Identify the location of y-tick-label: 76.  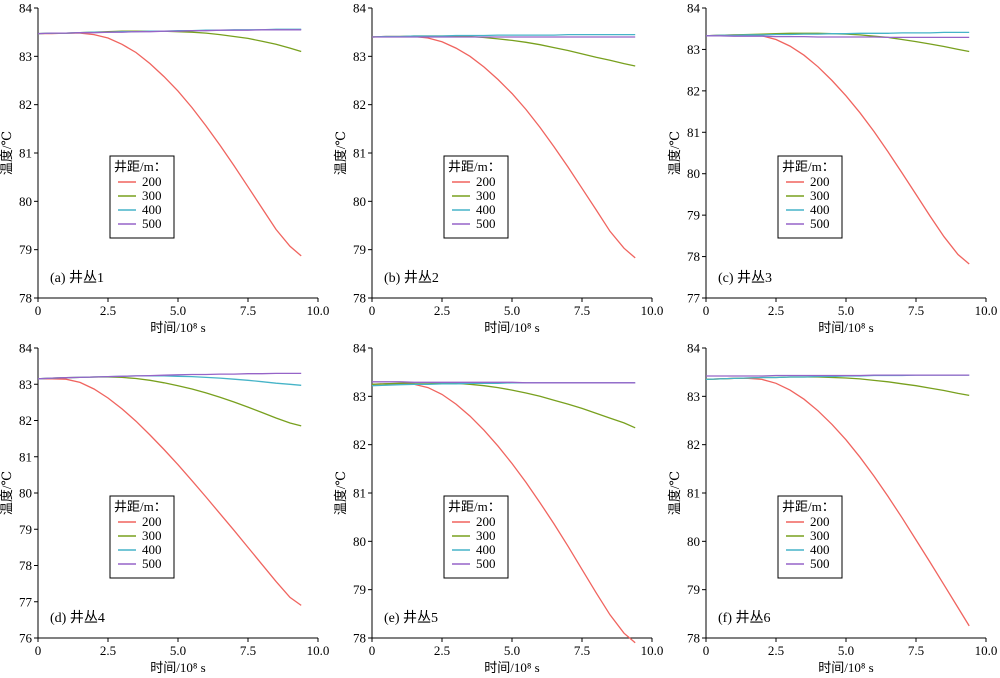
(26, 638).